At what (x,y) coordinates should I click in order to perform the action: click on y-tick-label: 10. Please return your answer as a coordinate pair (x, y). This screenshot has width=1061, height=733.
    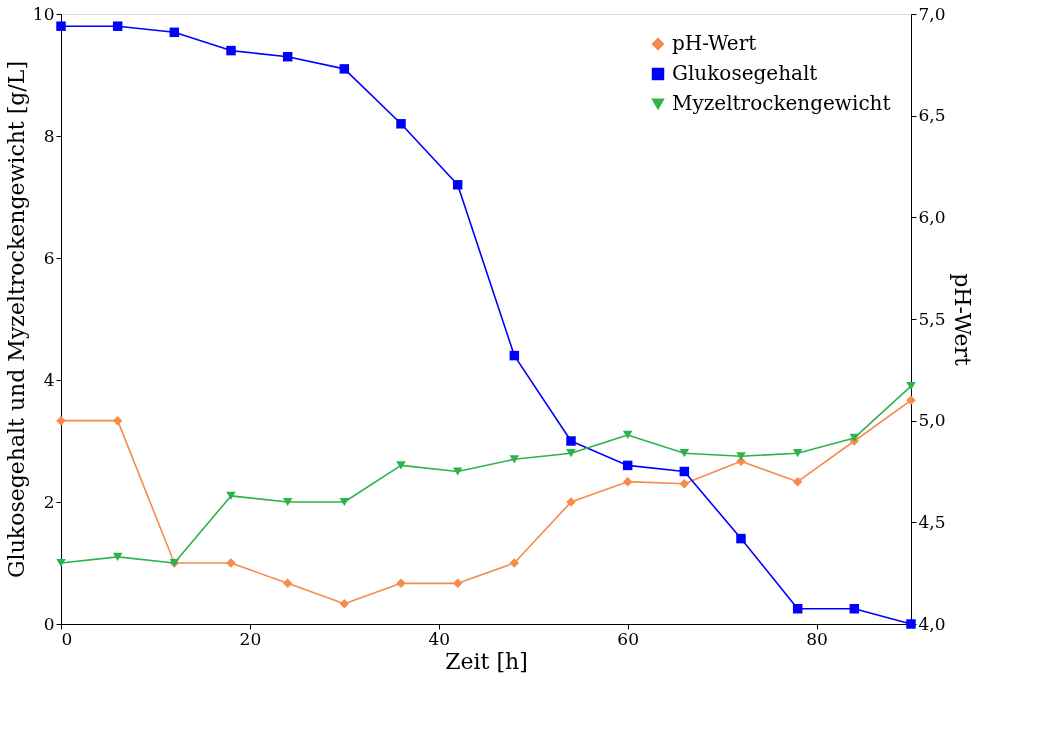
    Looking at the image, I should click on (43, 13).